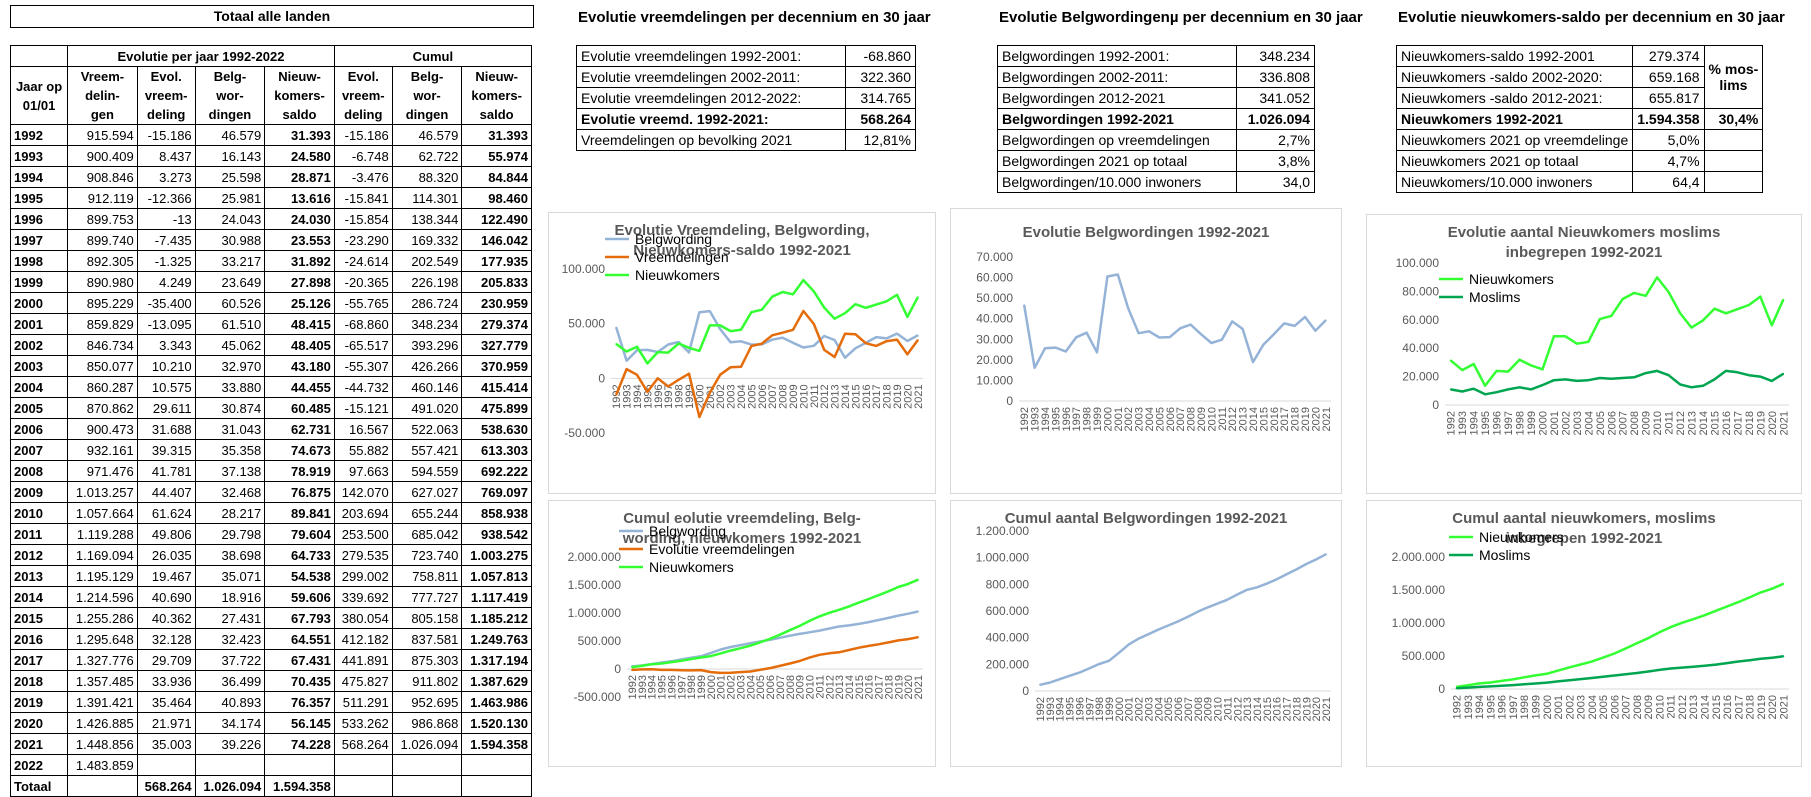 This screenshot has width=1811, height=797. I want to click on table-cell: -6.748, so click(363, 156).